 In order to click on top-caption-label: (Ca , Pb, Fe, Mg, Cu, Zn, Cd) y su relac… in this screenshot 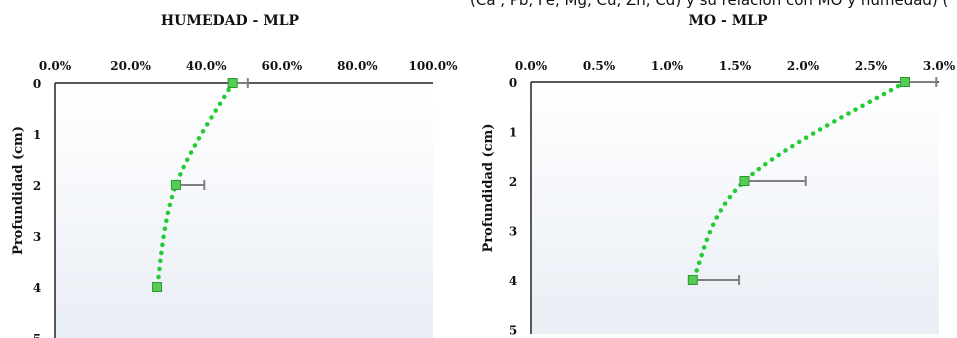, I will do `click(709, 4)`.